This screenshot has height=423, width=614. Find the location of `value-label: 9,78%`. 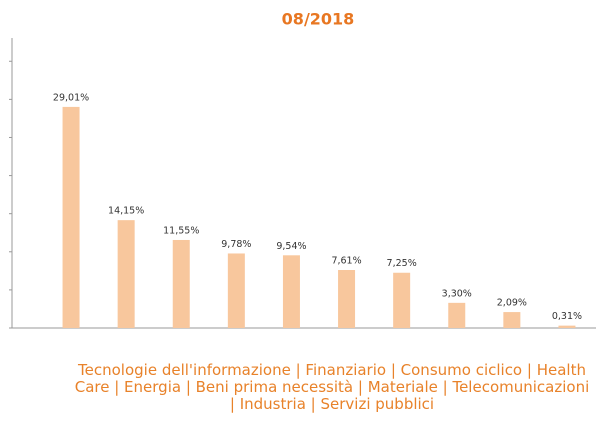

value-label: 9,78% is located at coordinates (236, 244).